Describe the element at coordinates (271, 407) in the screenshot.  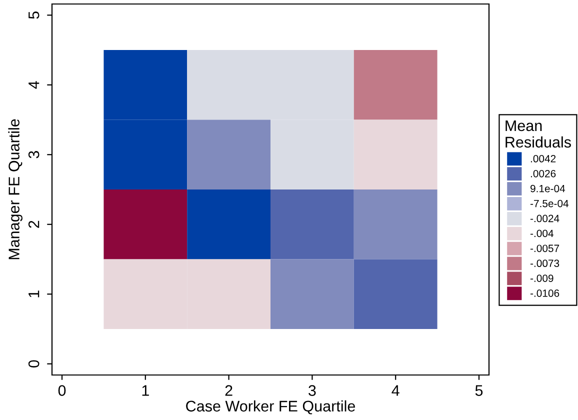
I see `x-axis-title: Case Worker FE Quartile` at that location.